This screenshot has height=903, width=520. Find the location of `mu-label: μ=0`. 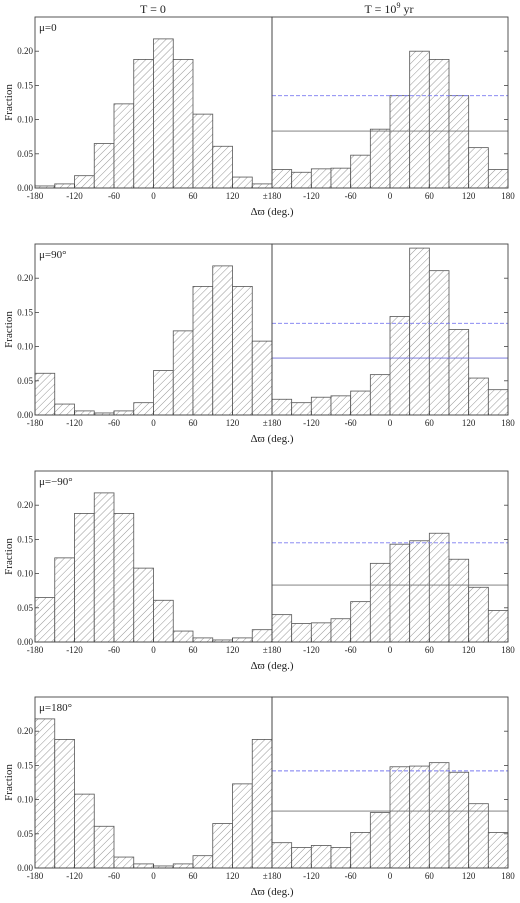

mu-label: μ=0 is located at coordinates (48, 28).